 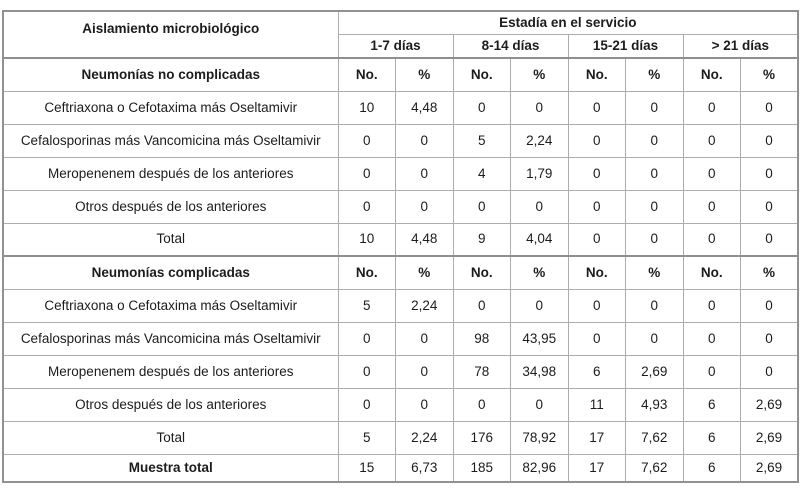 What do you see at coordinates (170, 371) in the screenshot?
I see `row-label-cell: Meropenenem después de los anteriores` at bounding box center [170, 371].